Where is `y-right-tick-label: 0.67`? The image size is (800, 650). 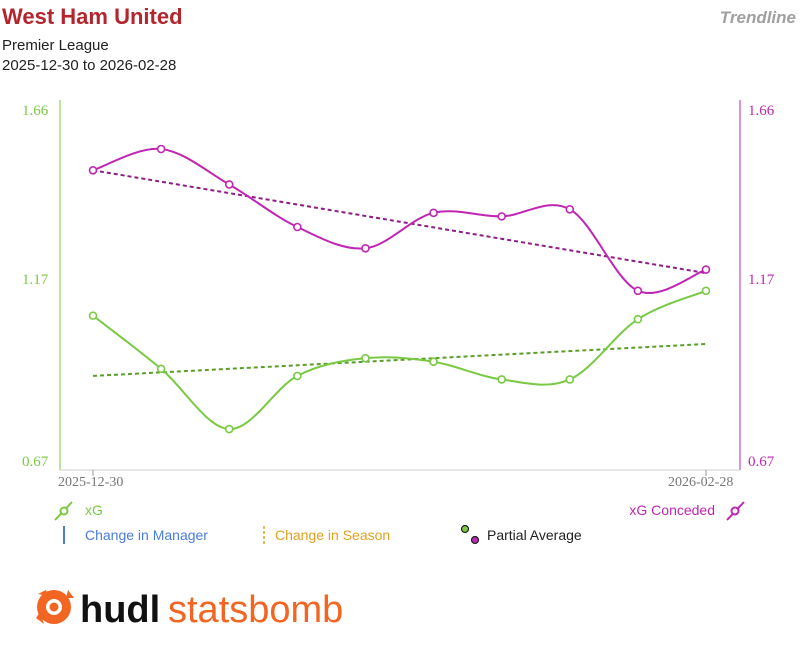
y-right-tick-label: 0.67 is located at coordinates (761, 462).